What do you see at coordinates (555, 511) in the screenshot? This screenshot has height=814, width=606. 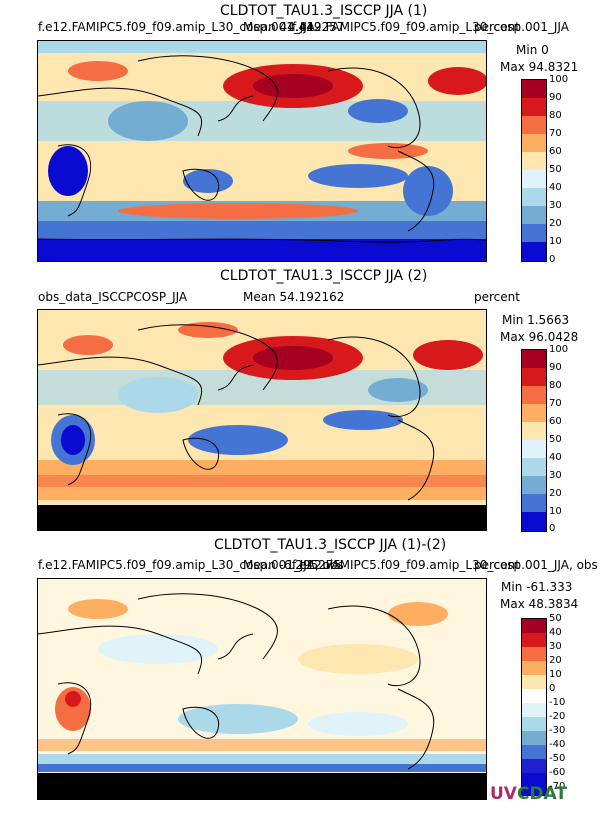 I see `panel-2-tick: 10` at bounding box center [555, 511].